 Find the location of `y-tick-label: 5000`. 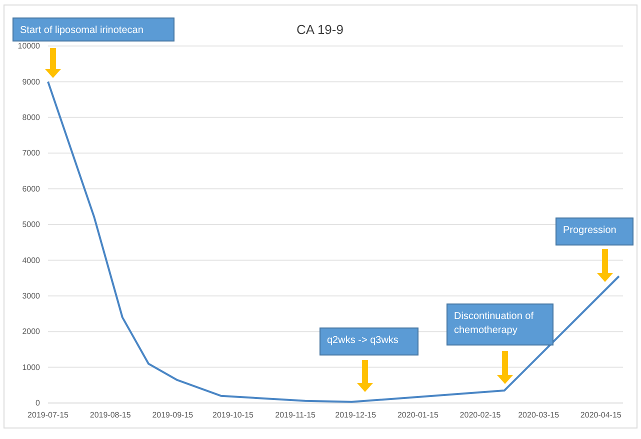

y-tick-label: 5000 is located at coordinates (31, 225).